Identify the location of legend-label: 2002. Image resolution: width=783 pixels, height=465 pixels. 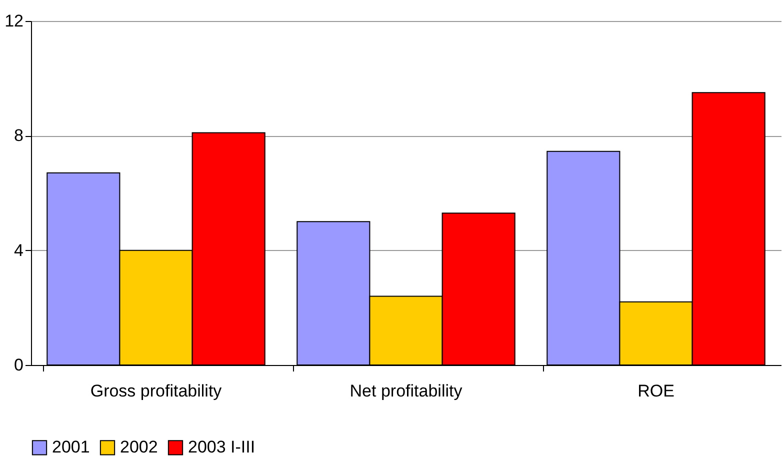
(139, 447).